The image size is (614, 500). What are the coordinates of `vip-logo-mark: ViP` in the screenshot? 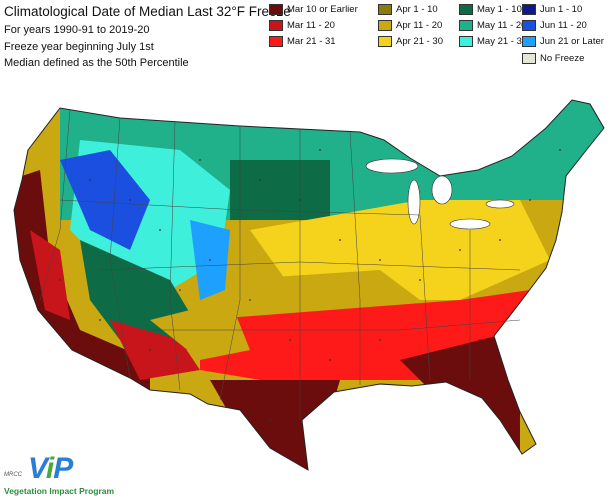 It's located at (50, 469).